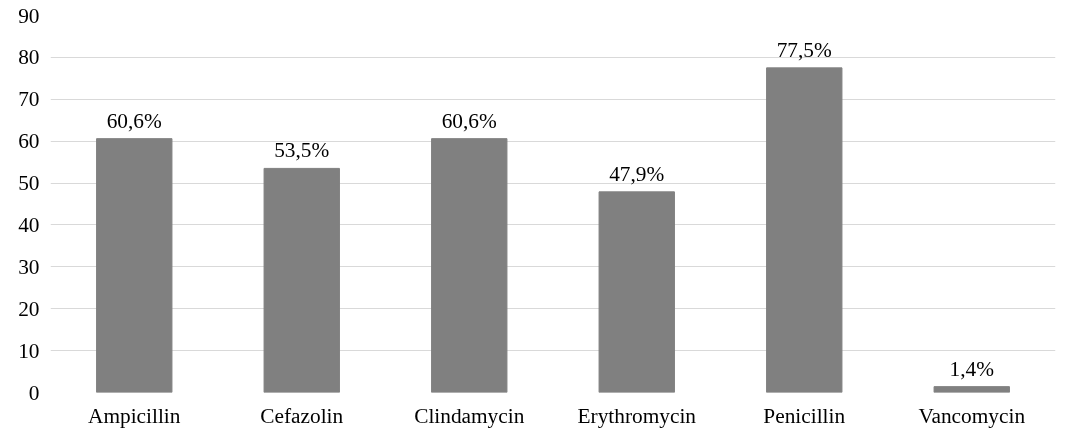 The image size is (1082, 435). I want to click on data-label: 1,4%, so click(972, 368).